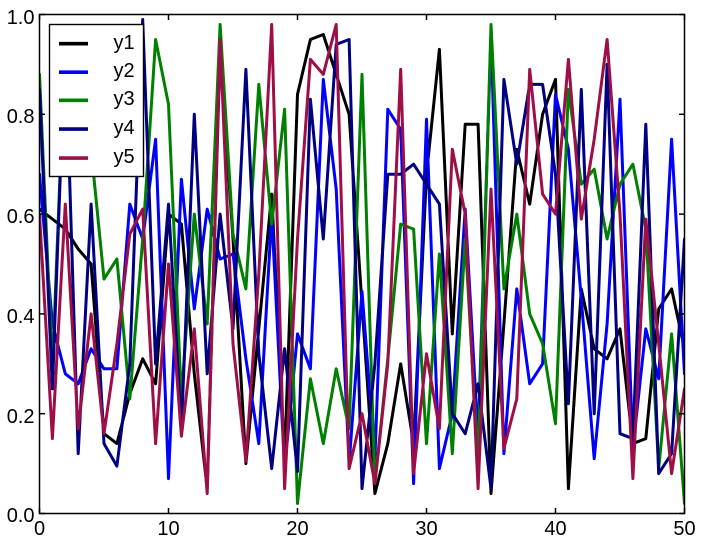 This screenshot has width=704, height=544. I want to click on svg-text: 50, so click(684, 529).